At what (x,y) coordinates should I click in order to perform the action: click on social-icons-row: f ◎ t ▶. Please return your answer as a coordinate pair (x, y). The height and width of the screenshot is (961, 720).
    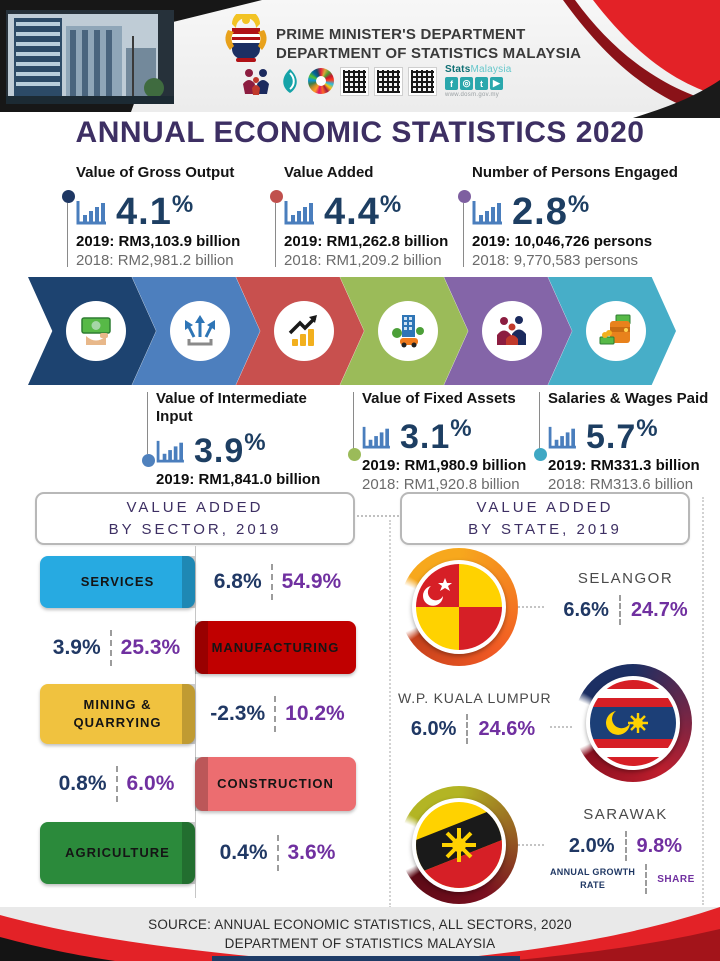
    Looking at the image, I should click on (474, 83).